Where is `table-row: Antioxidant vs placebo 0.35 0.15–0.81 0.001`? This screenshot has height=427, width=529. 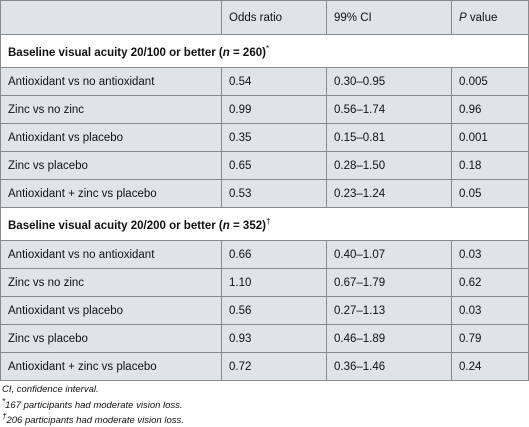
table-row: Antioxidant vs placebo 0.35 0.15–0.81 0.001 is located at coordinates (264, 137).